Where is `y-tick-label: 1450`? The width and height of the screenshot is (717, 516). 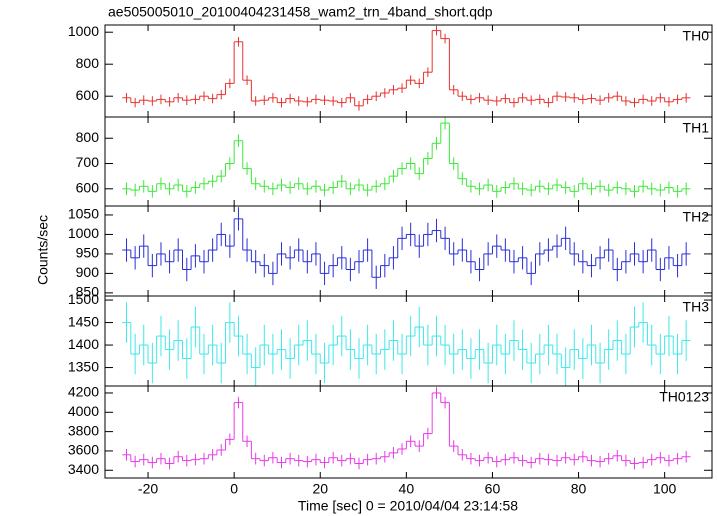
y-tick-label: 1450 is located at coordinates (83, 321).